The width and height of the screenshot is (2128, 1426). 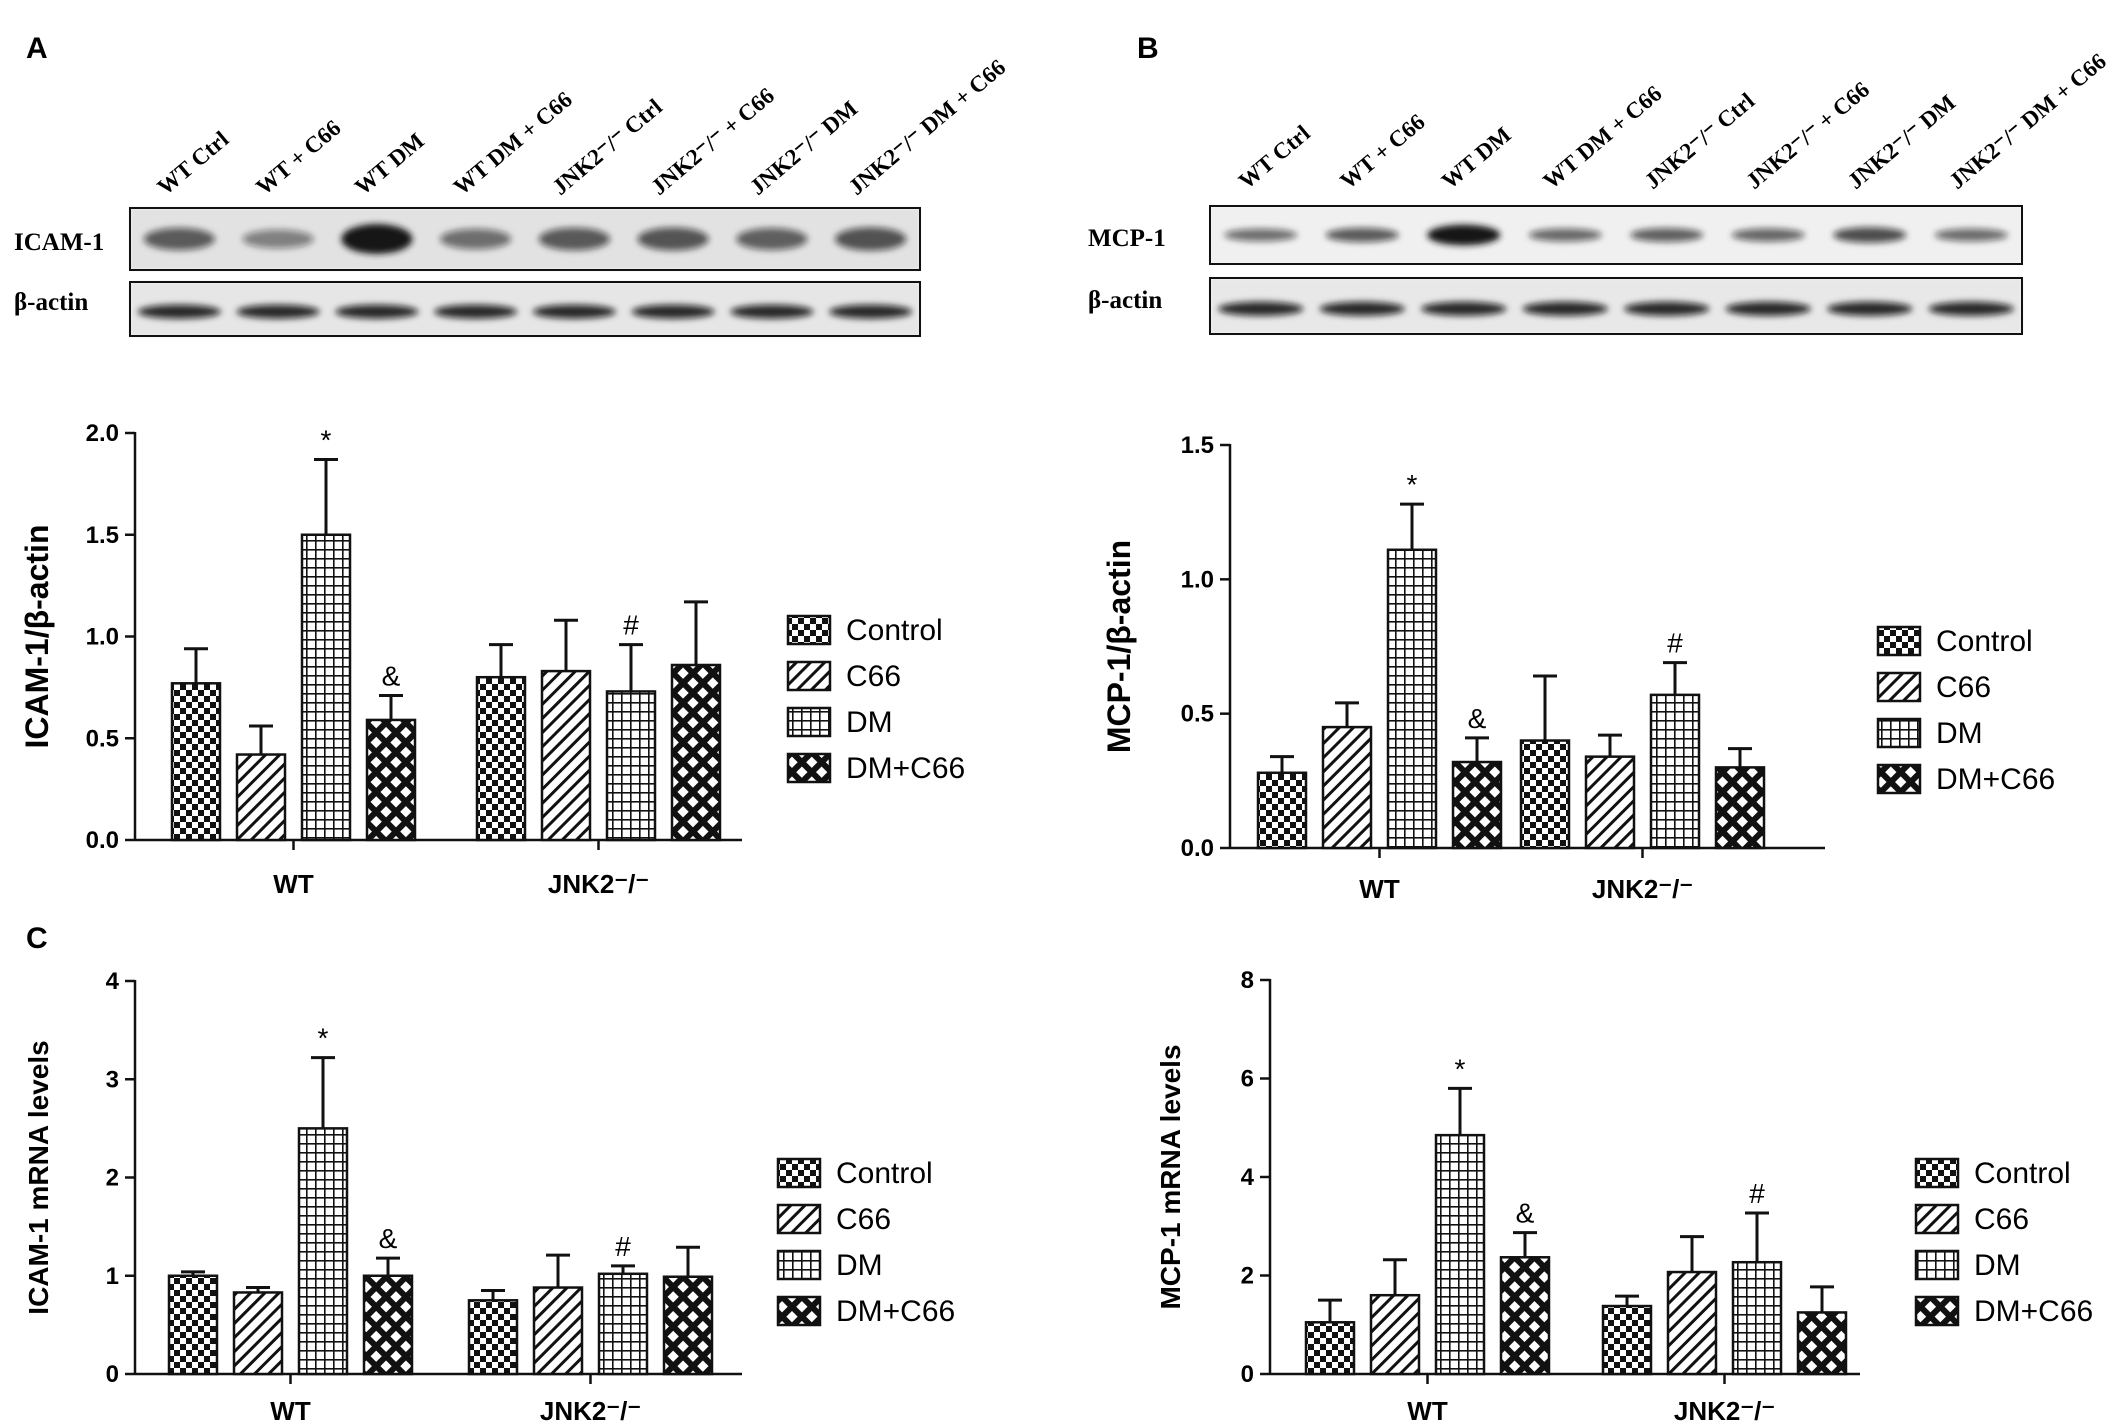 I want to click on y-tick-label: 0, so click(x=1247, y=1374).